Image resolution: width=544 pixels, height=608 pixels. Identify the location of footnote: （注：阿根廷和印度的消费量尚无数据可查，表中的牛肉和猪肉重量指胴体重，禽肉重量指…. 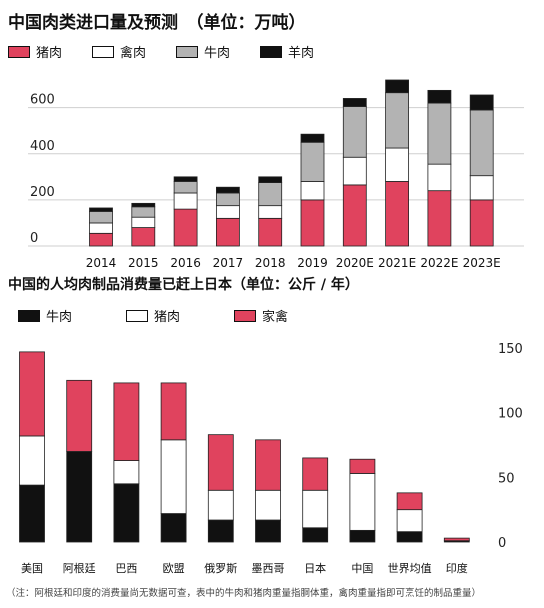
(244, 593).